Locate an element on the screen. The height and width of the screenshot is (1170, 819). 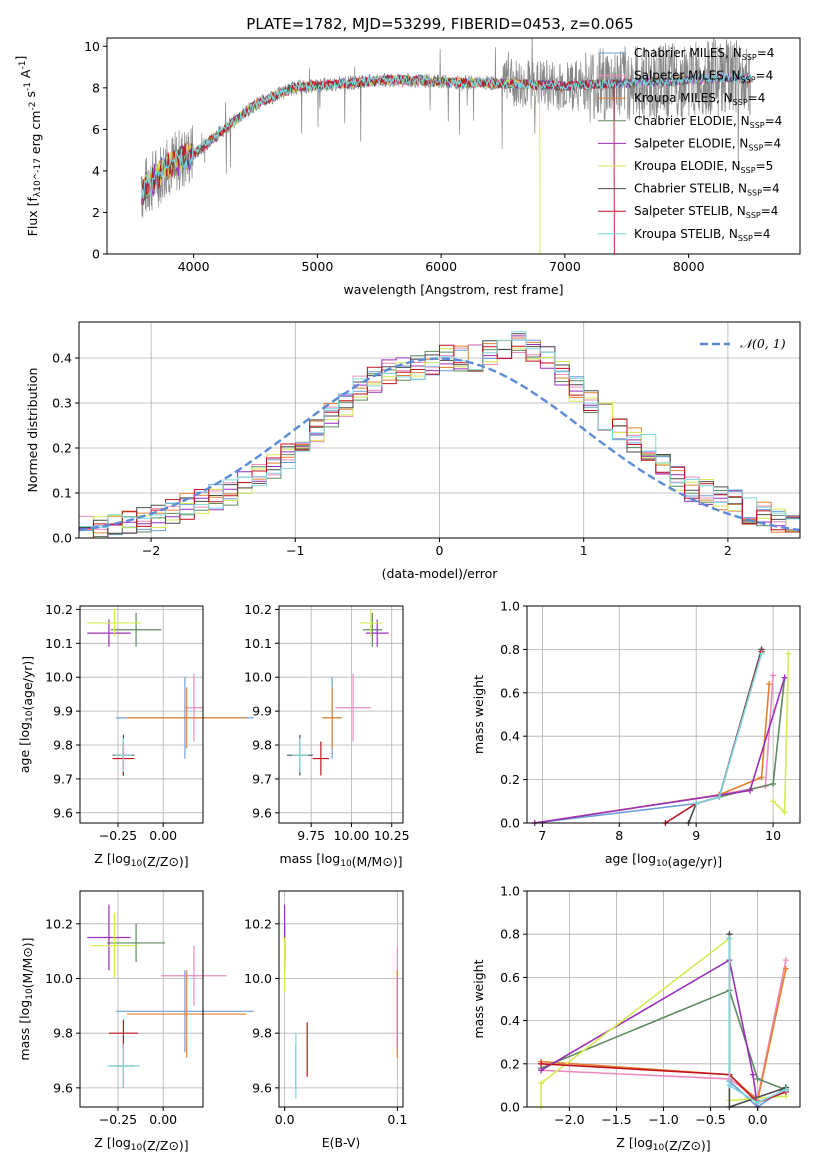
legend-entry: Salpeter STELIB, NSSP=4 is located at coordinates (706, 212).